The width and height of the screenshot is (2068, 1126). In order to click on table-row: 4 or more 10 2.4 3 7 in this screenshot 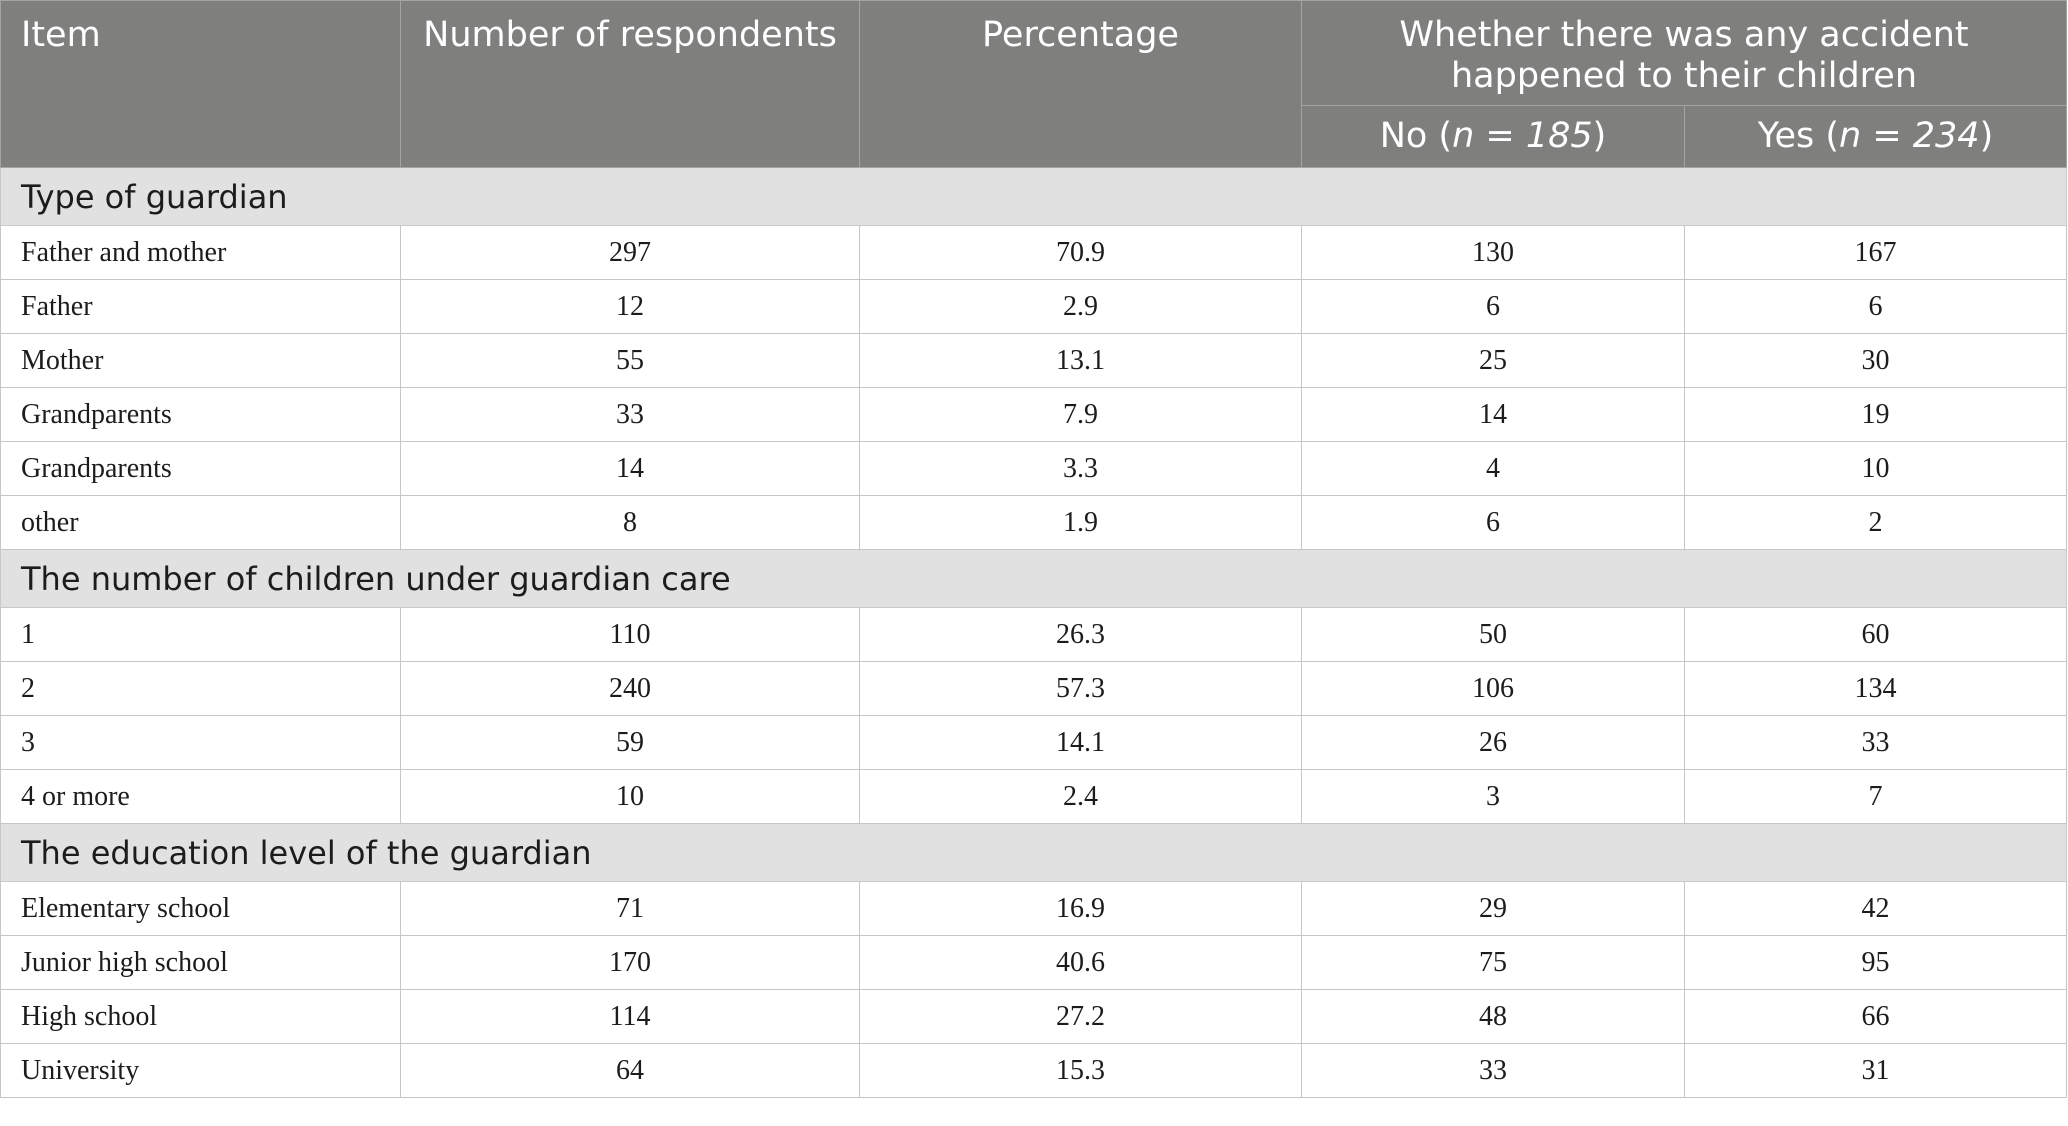, I will do `click(1033, 796)`.